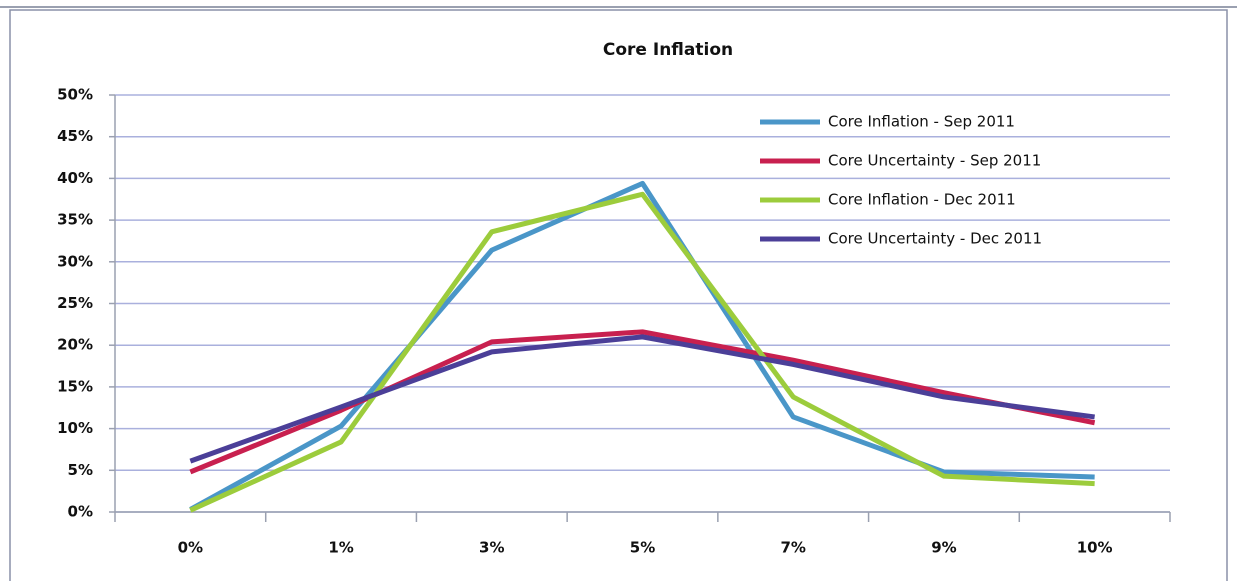 The image size is (1237, 581). I want to click on y-tick-label: 15%, so click(75, 386).